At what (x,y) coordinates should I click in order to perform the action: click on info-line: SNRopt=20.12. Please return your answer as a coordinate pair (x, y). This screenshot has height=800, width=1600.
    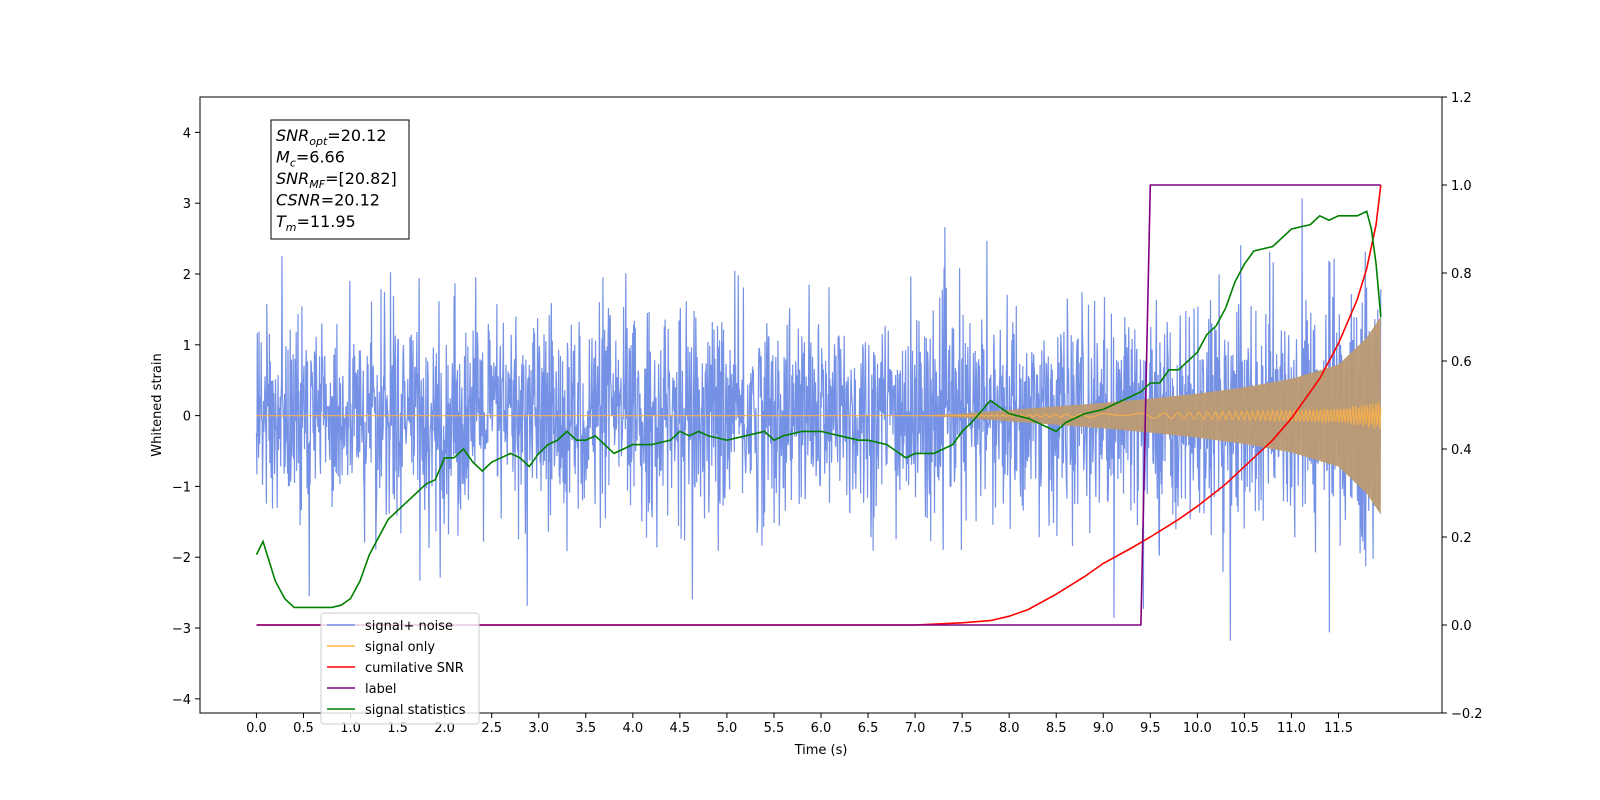
    Looking at the image, I should click on (331, 137).